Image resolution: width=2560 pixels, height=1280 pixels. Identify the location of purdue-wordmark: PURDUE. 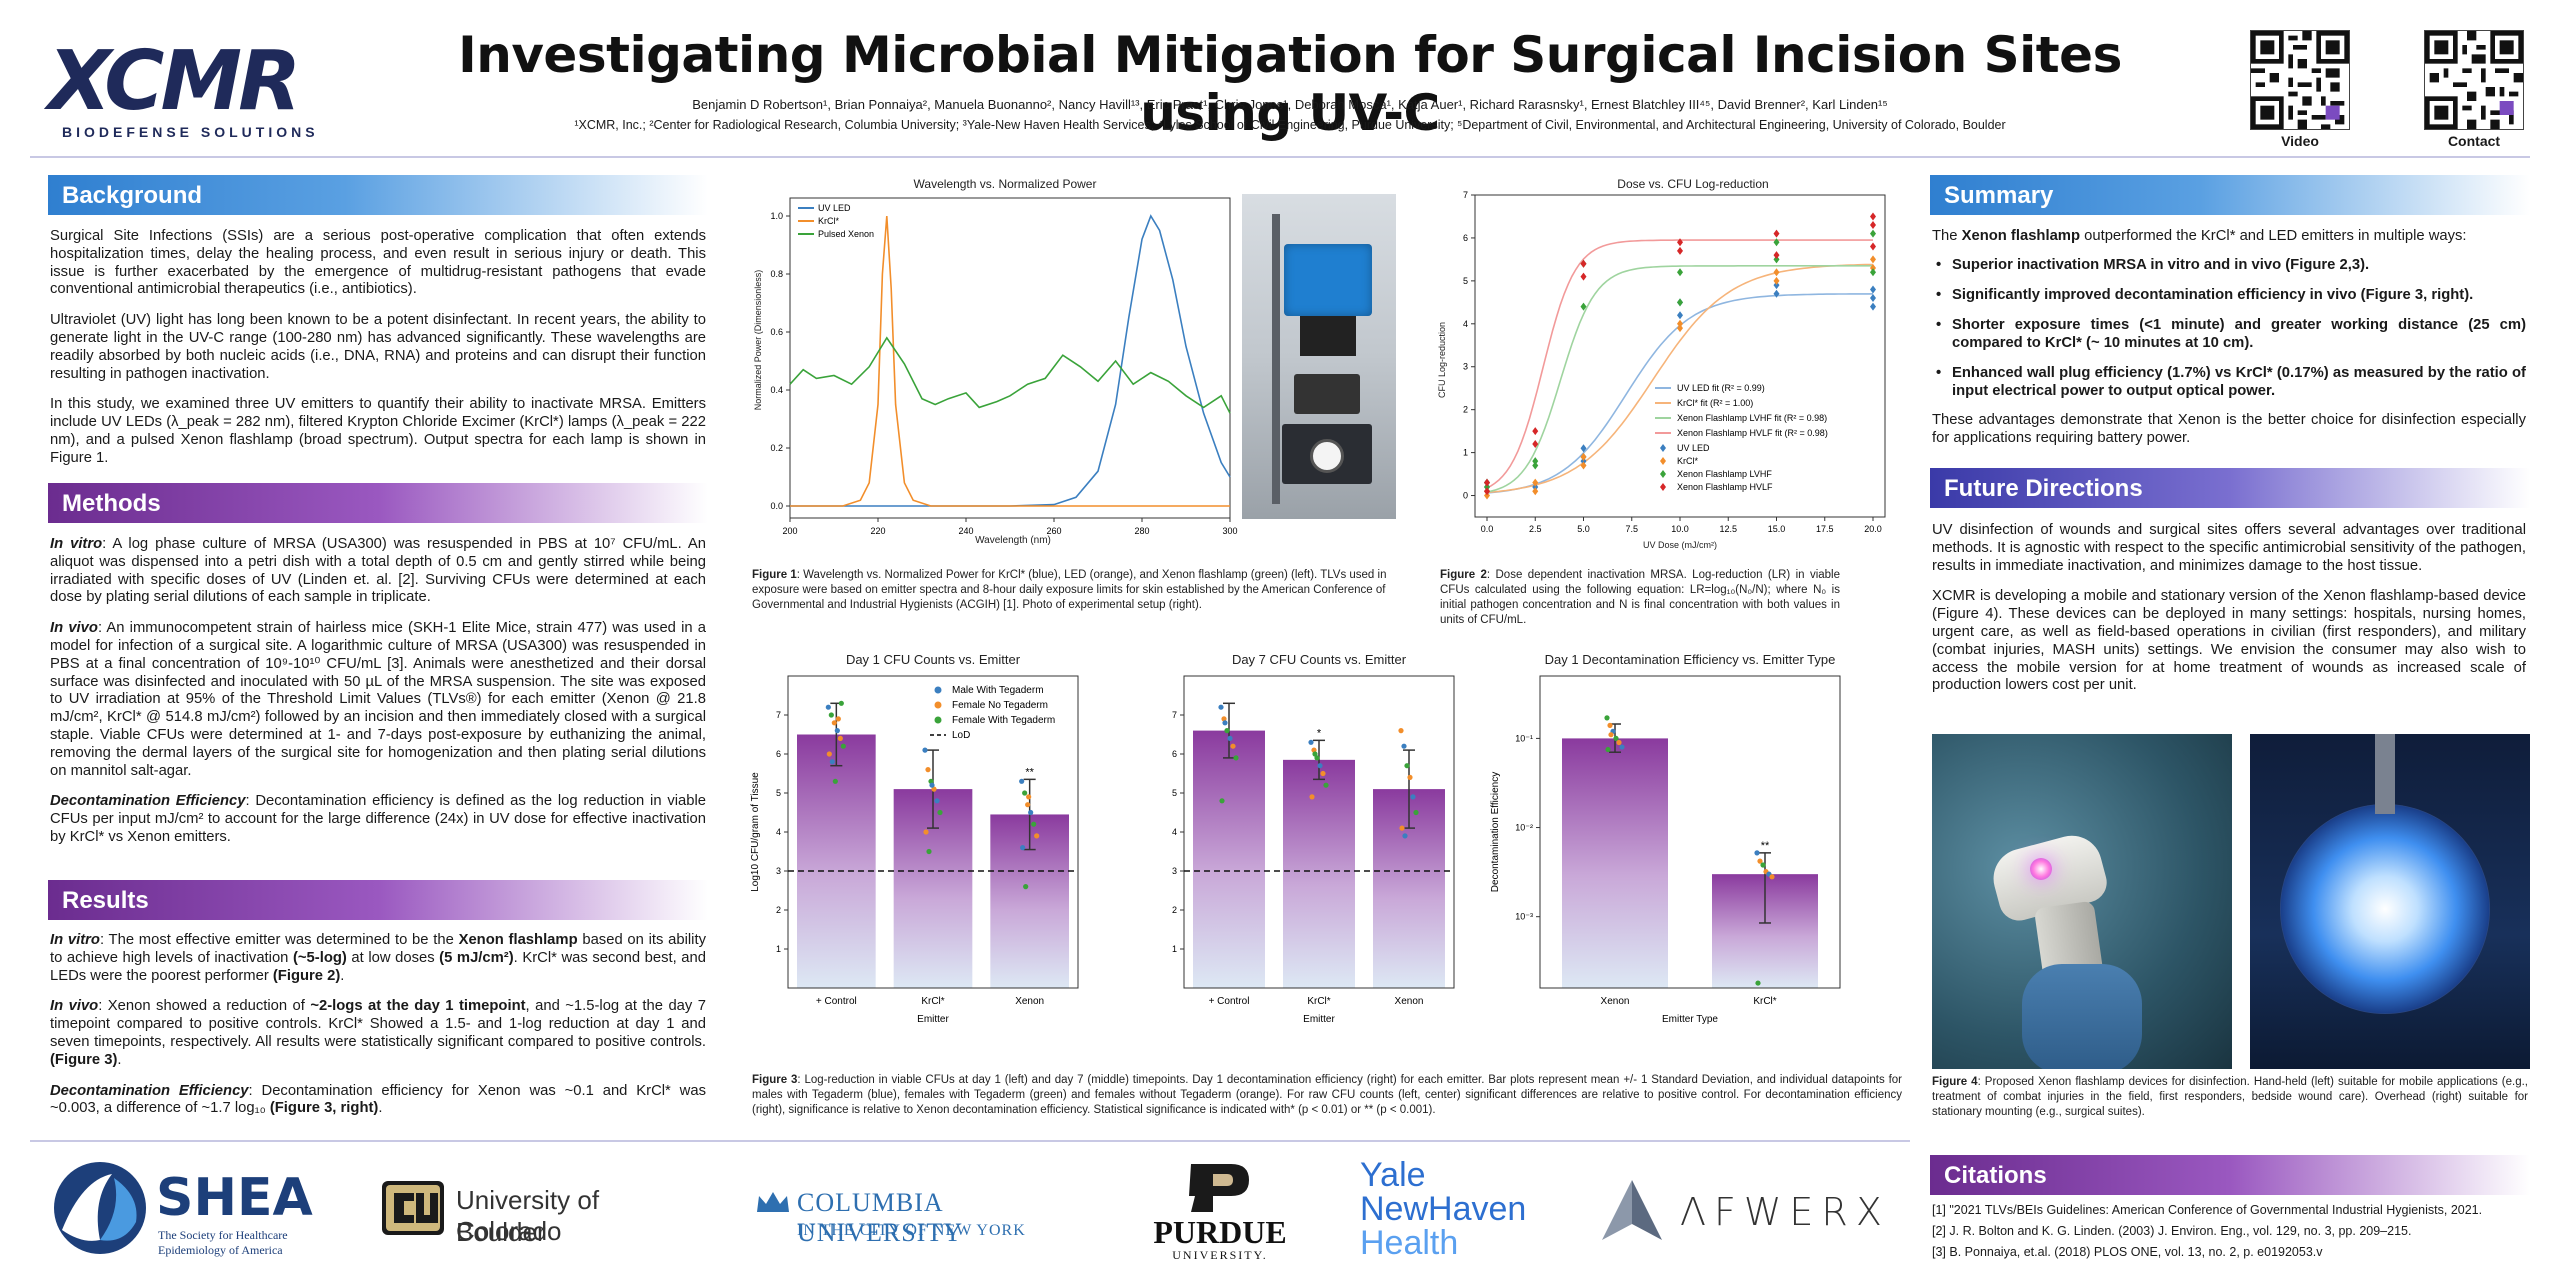
(1220, 1232).